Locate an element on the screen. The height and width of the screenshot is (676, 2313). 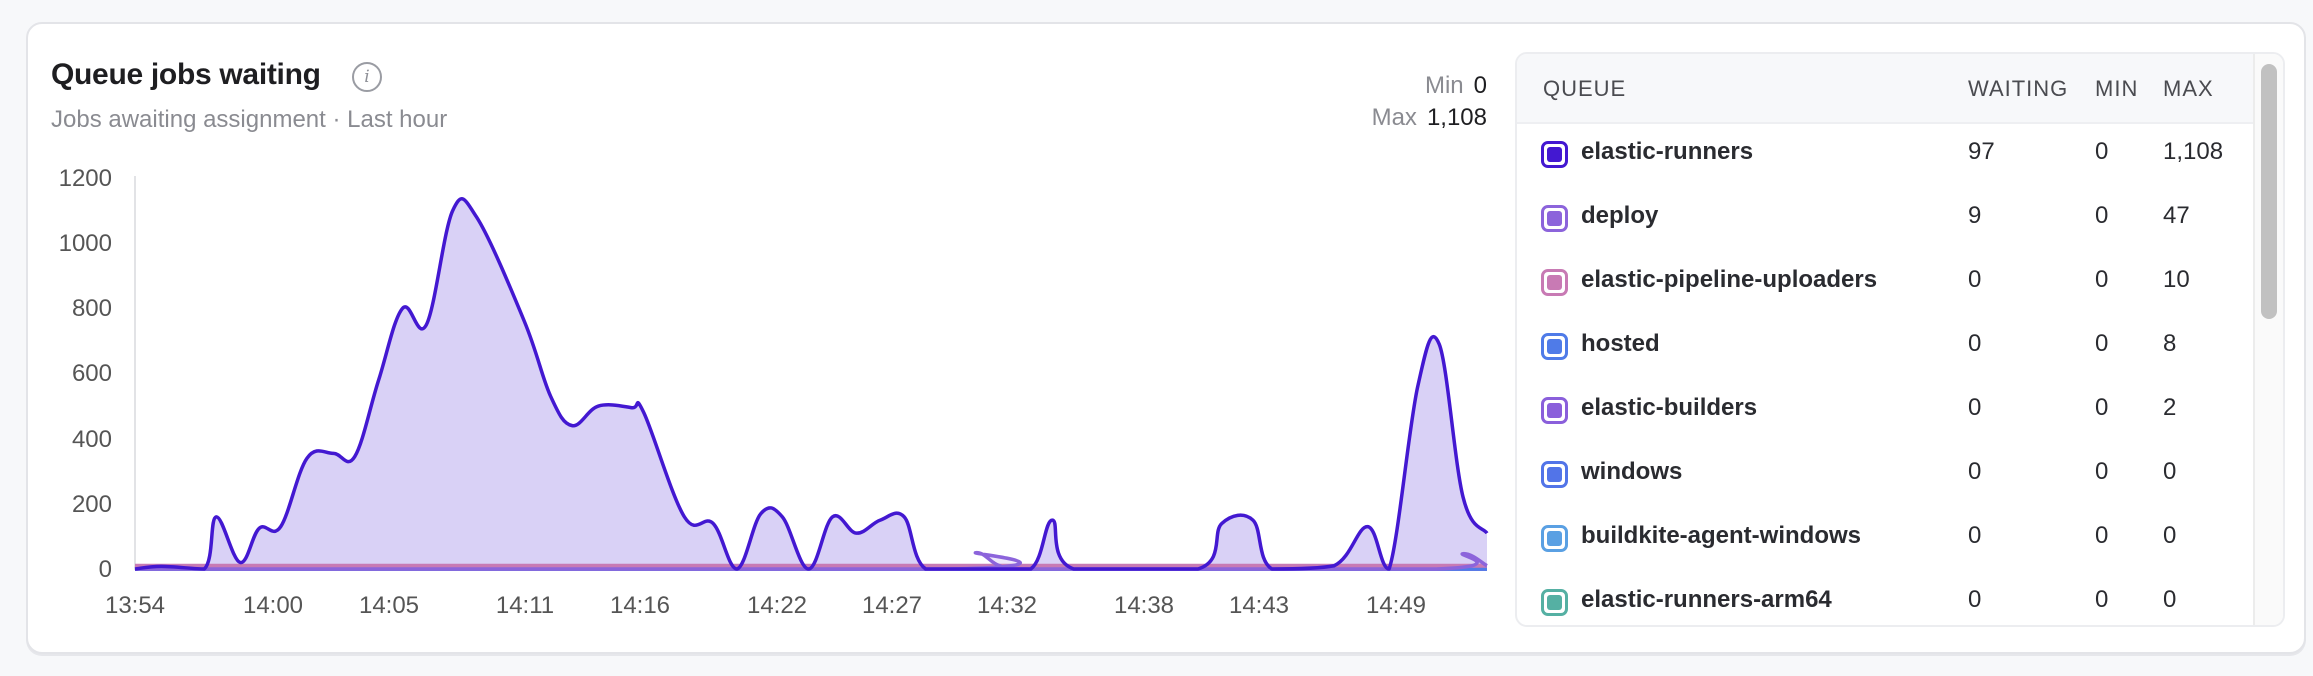
legend-row: windows 0 0 0 is located at coordinates (1887, 474).